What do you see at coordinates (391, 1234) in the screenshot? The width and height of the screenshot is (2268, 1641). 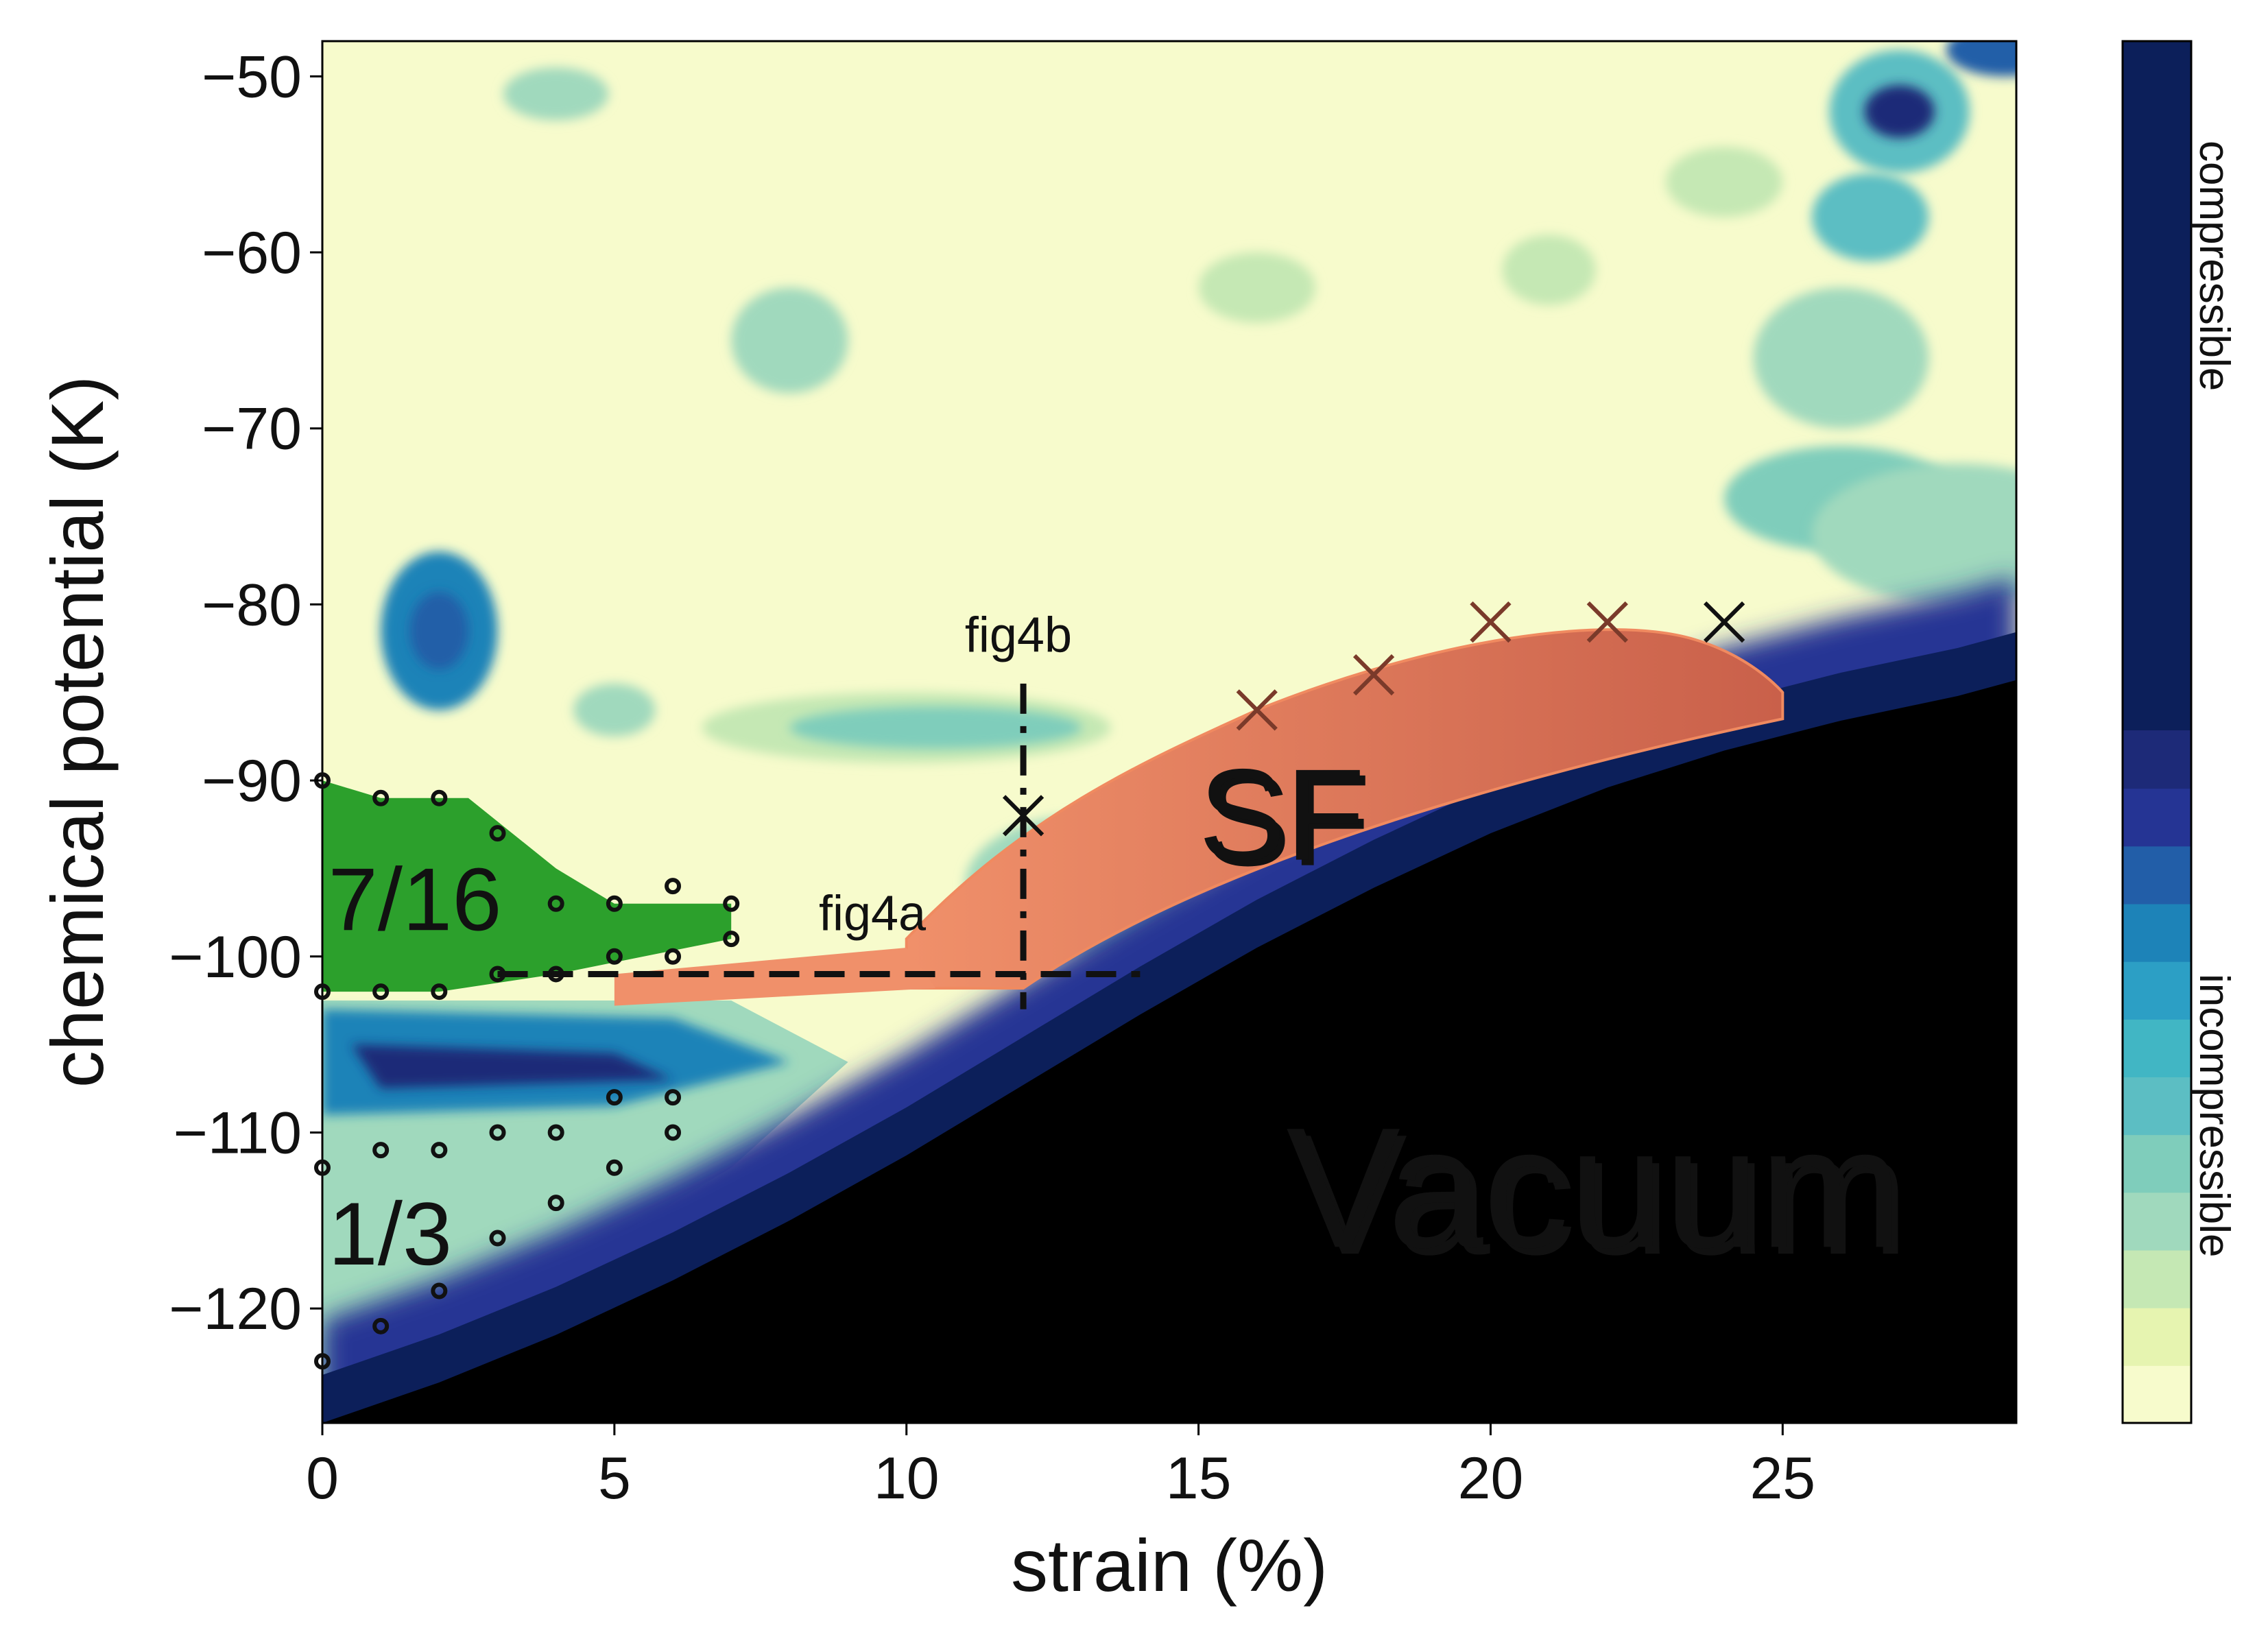 I see `region-label-1-3: 1/3` at bounding box center [391, 1234].